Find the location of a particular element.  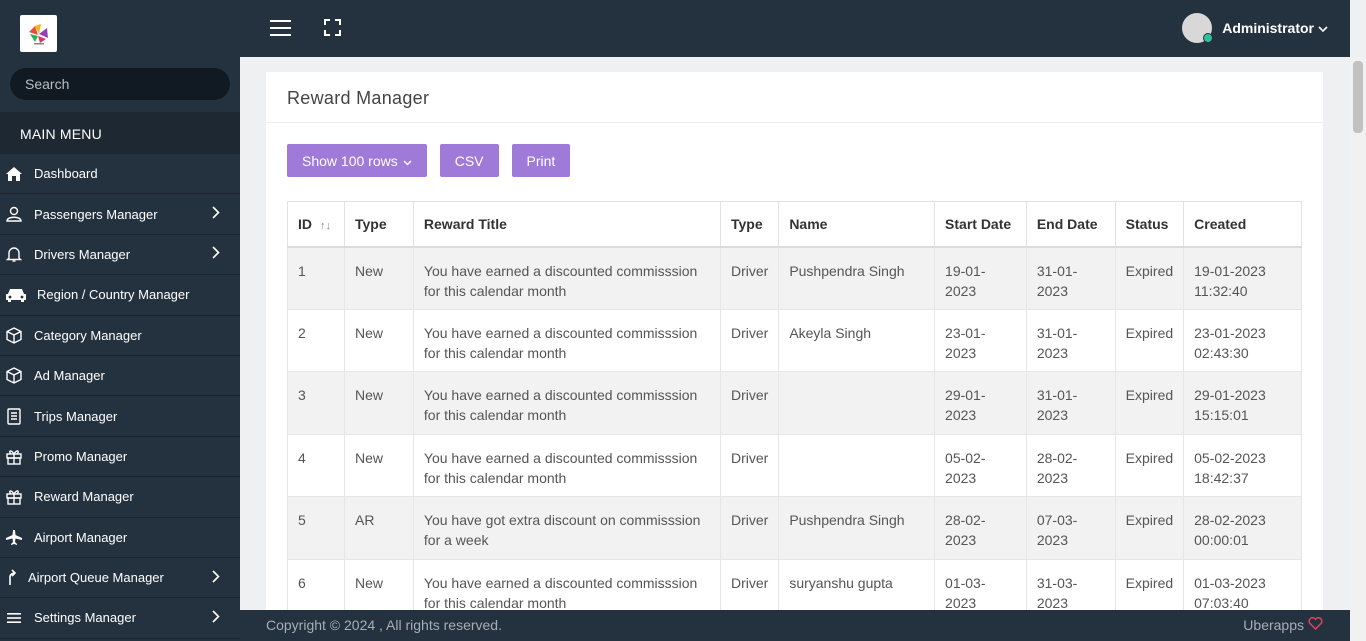

column-header: ID ↑↓ is located at coordinates (316, 224).